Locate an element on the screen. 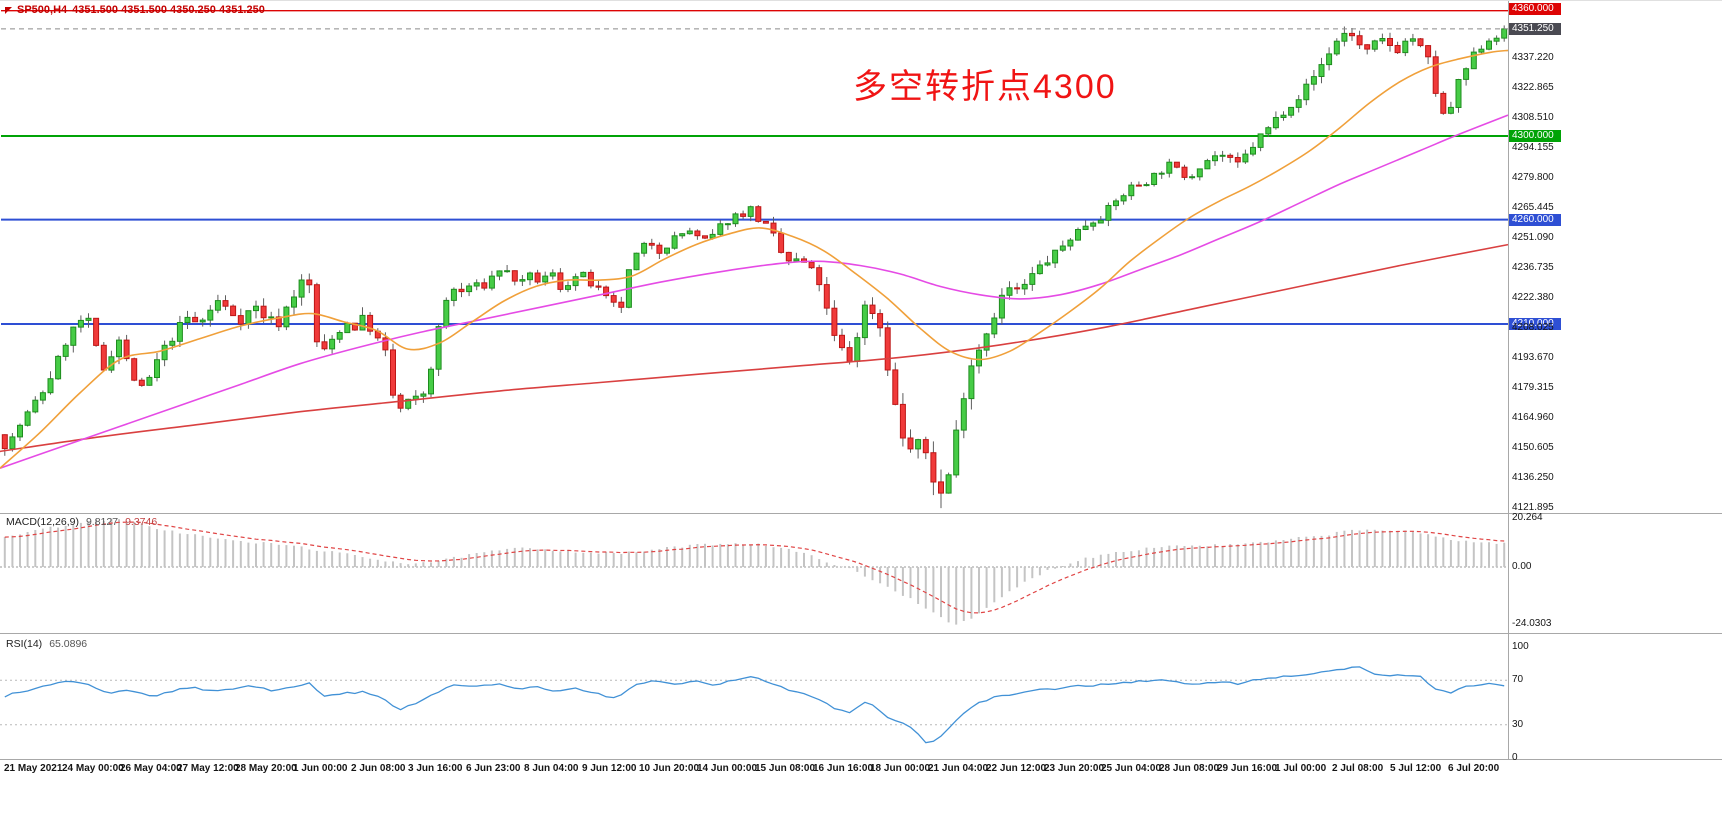 This screenshot has height=840, width=1722. panel-separator-macd is located at coordinates (861, 513).